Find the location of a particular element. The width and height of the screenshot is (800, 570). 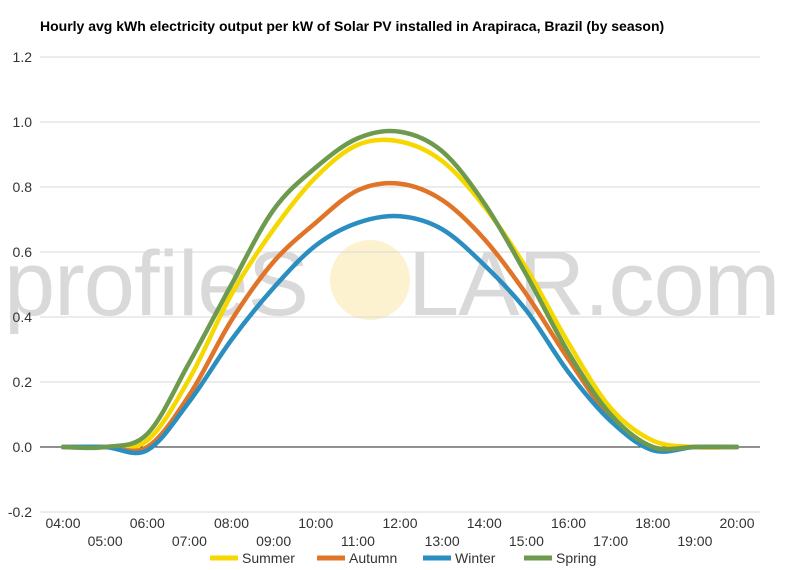

legend-label: Summer is located at coordinates (268, 558).